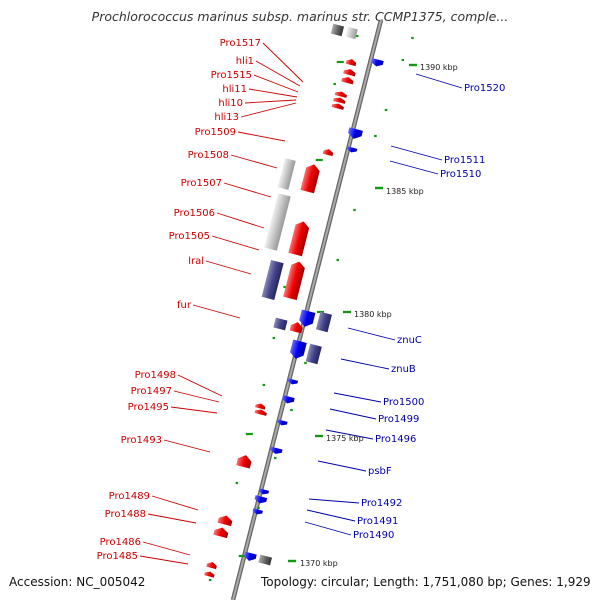 Image resolution: width=600 pixels, height=600 pixels. What do you see at coordinates (403, 369) in the screenshot?
I see `gene-label-znub: znuB` at bounding box center [403, 369].